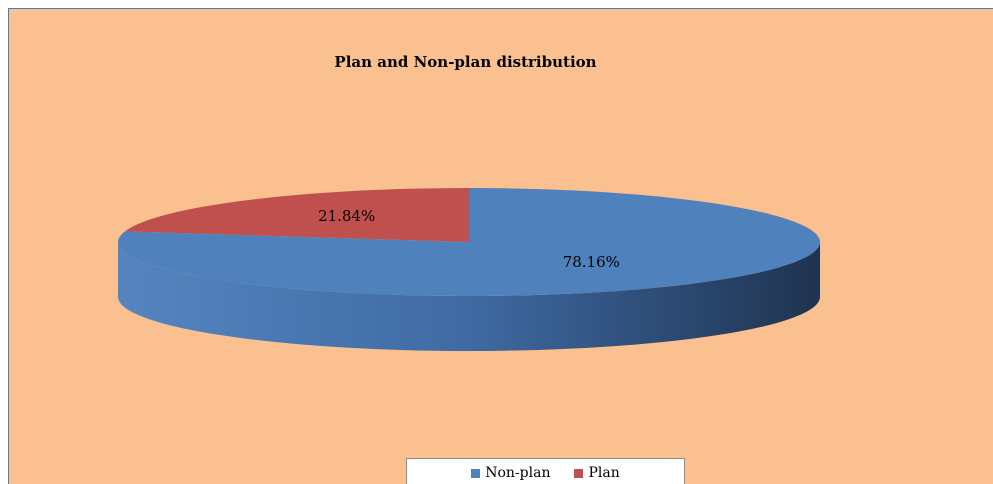 This screenshot has width=993, height=484. Describe the element at coordinates (475, 473) in the screenshot. I see `legend-swatch-non-plan` at that location.